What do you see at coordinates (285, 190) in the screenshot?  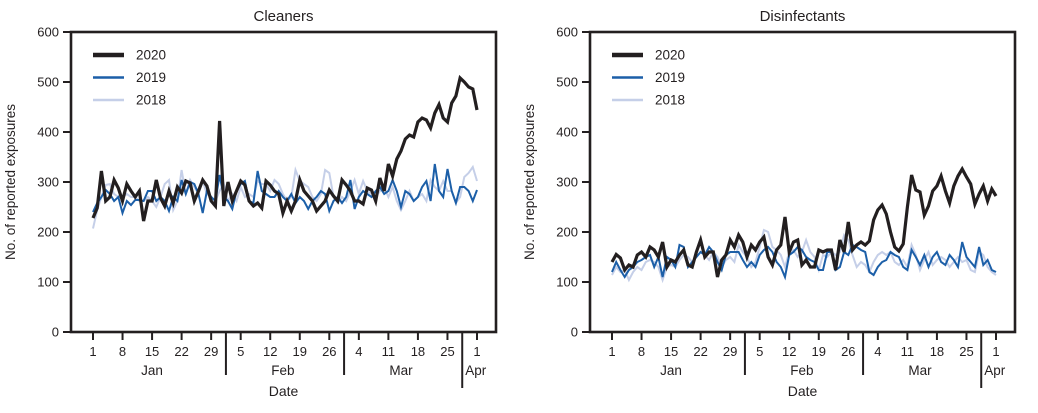 I see `series-line-2019` at bounding box center [285, 190].